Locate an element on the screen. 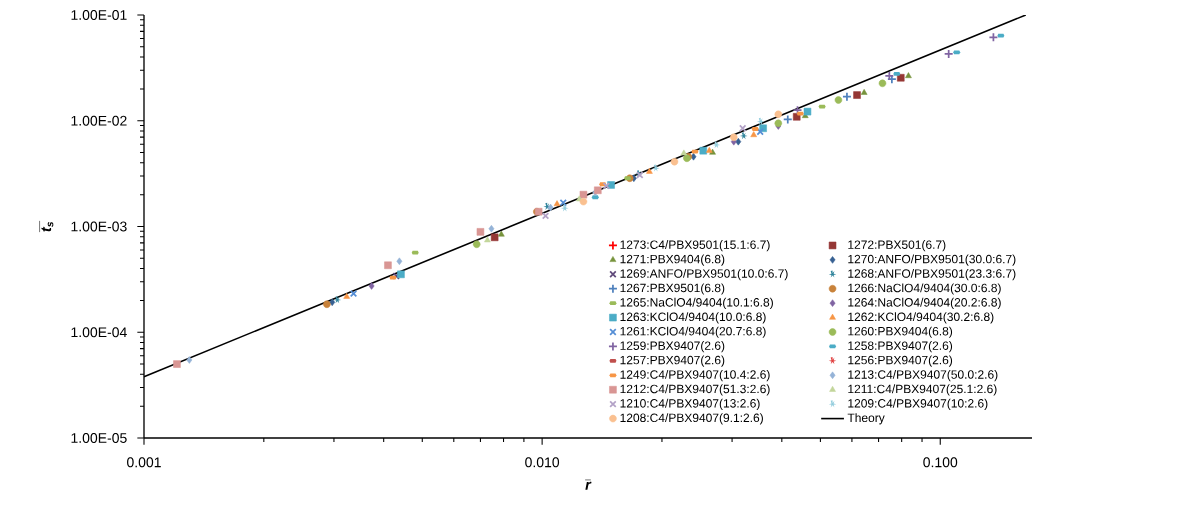 This screenshot has height=513, width=1200. x-tick-label: 0.100 is located at coordinates (940, 462).